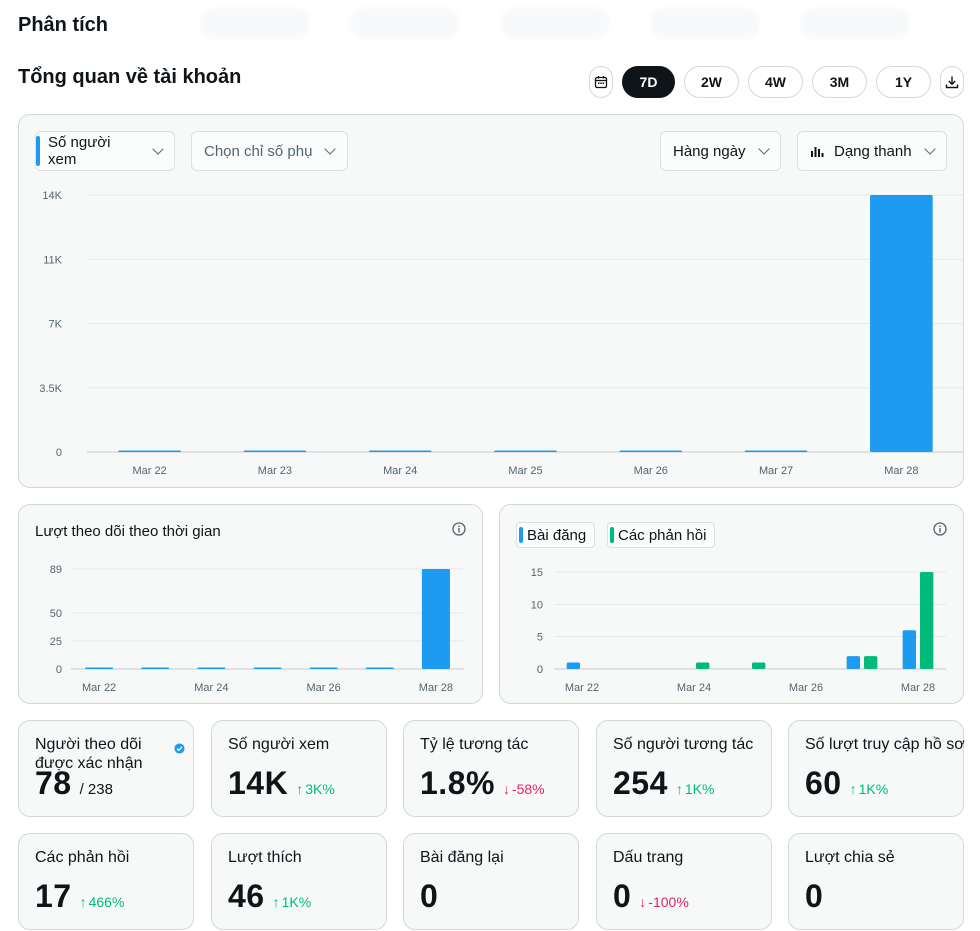  I want to click on interval-select: Hàng ngày, so click(720, 151).